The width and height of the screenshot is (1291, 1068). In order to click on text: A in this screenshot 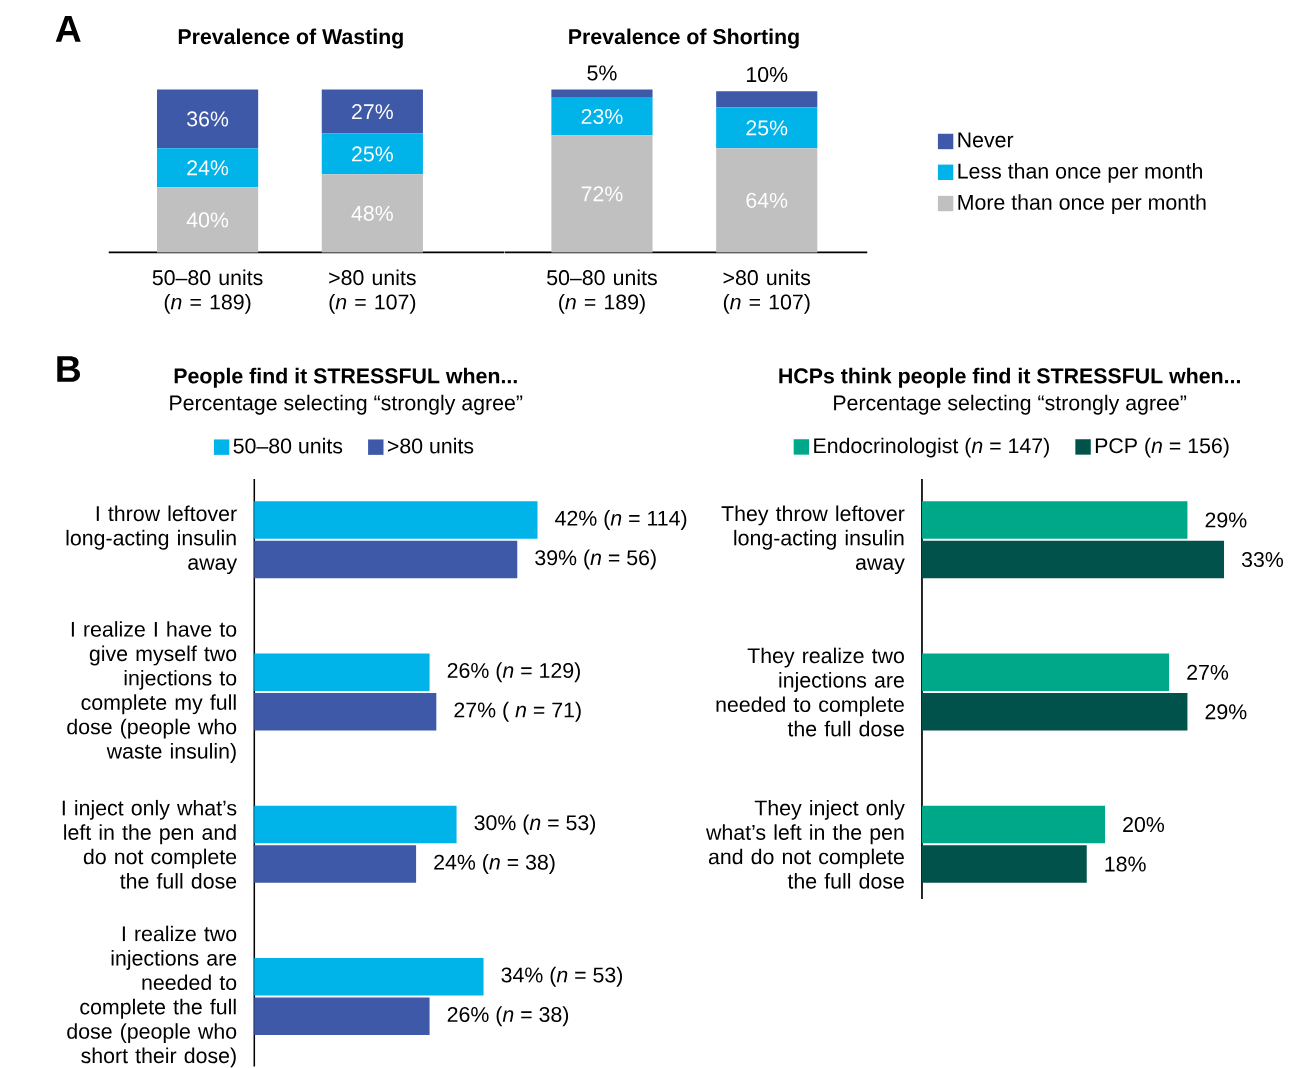, I will do `click(68, 29)`.